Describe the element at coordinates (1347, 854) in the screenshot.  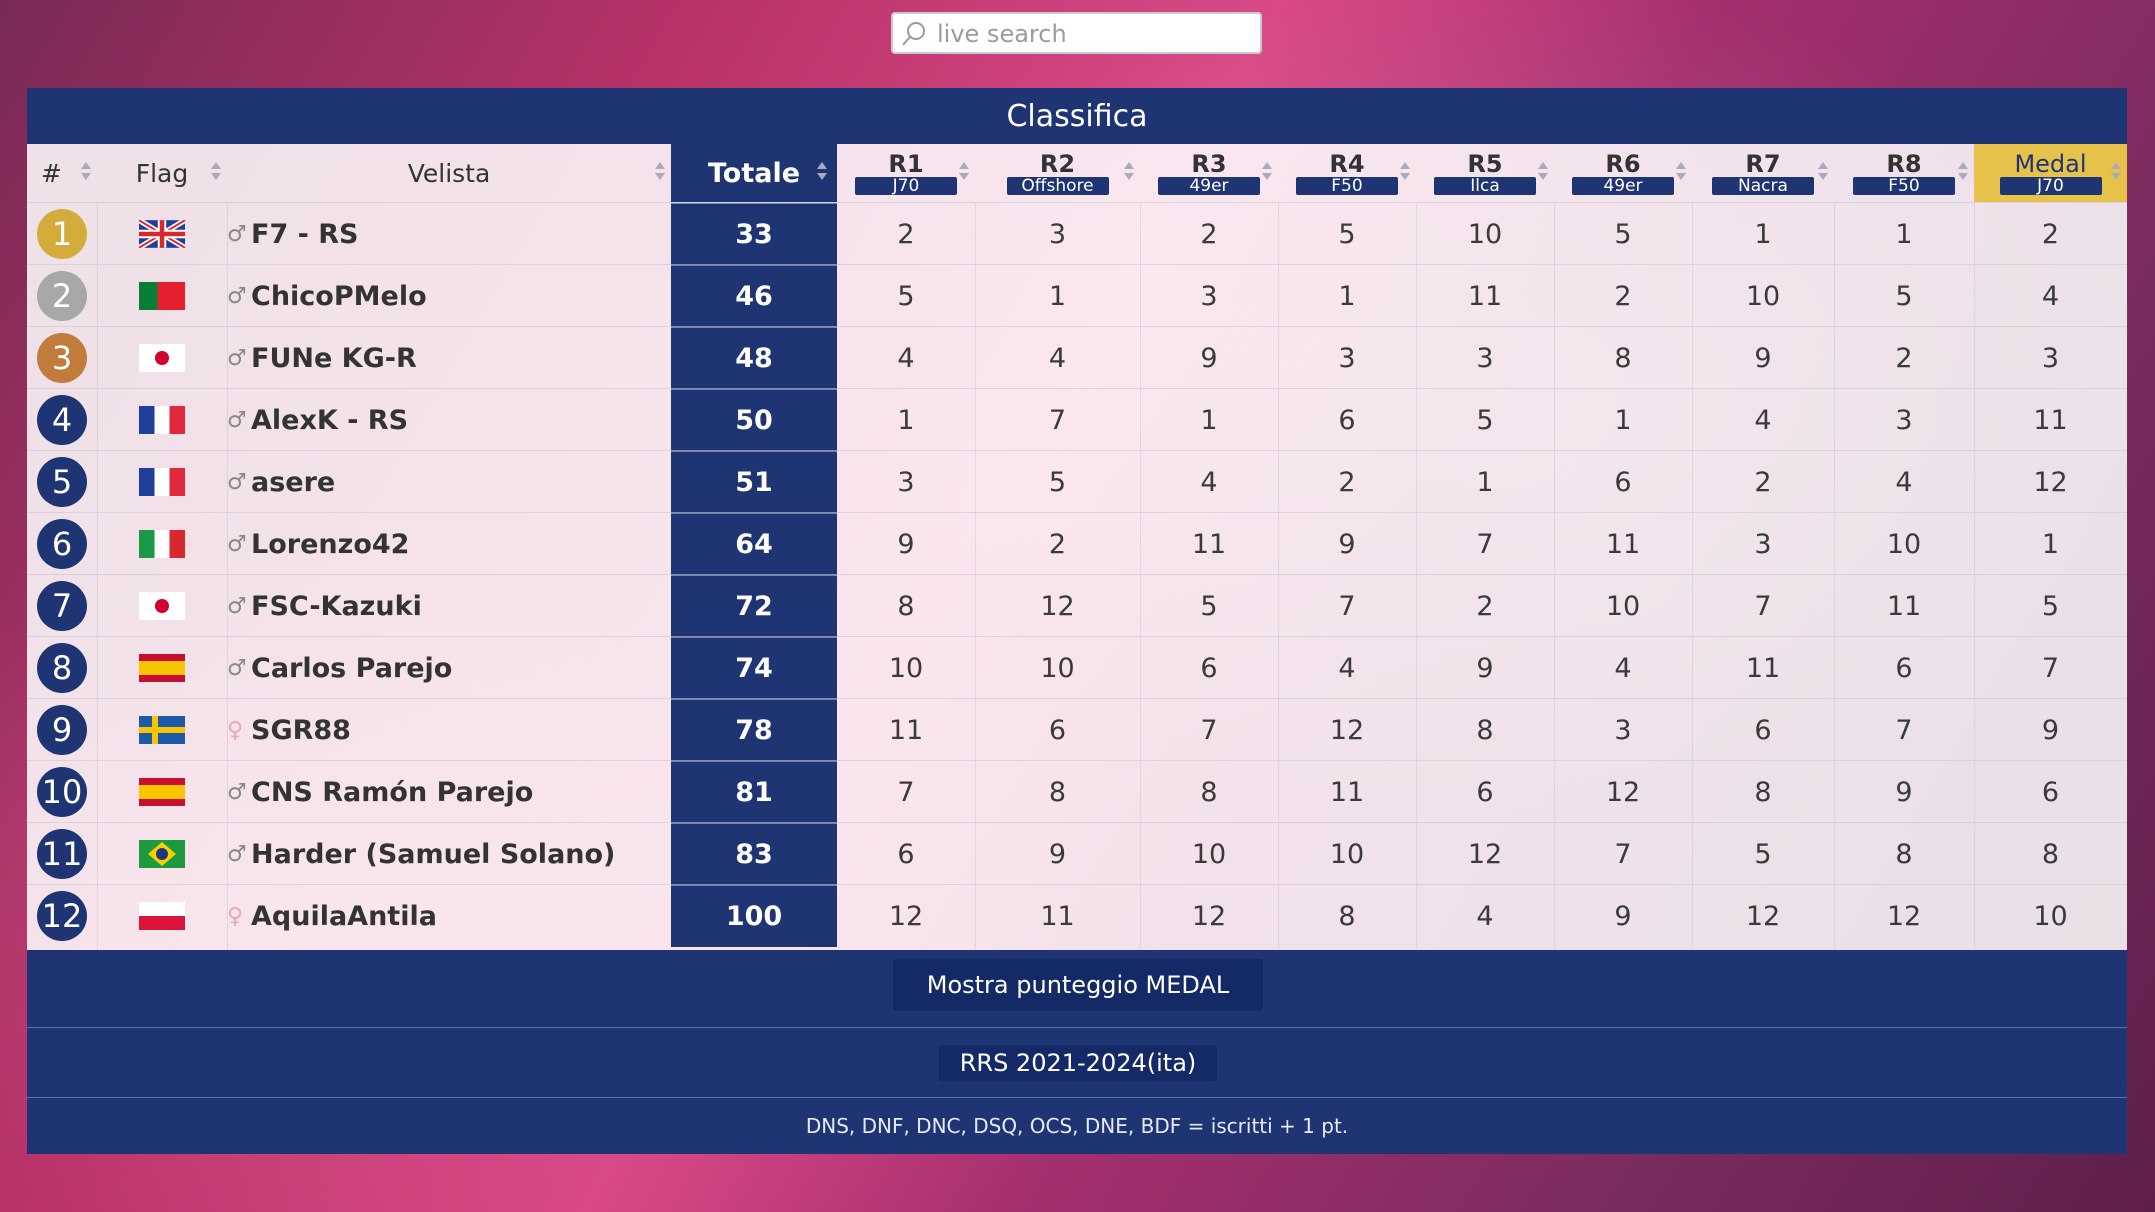
I see `race-score-r4: 10` at that location.